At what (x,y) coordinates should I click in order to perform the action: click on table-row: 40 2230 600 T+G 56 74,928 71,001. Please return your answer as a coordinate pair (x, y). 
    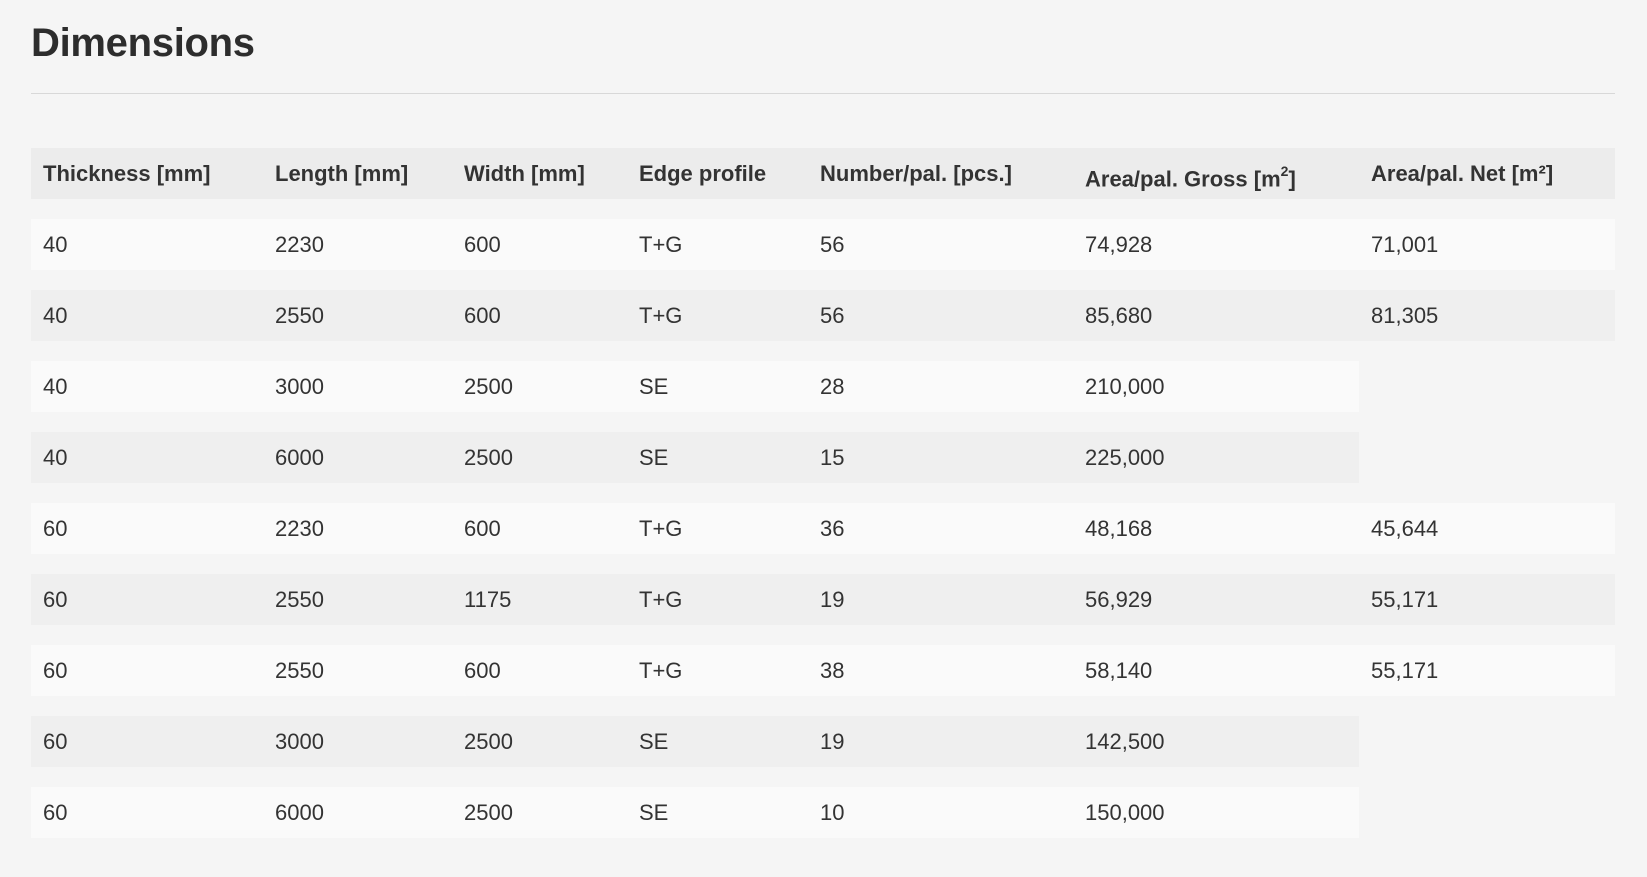
    Looking at the image, I should click on (823, 244).